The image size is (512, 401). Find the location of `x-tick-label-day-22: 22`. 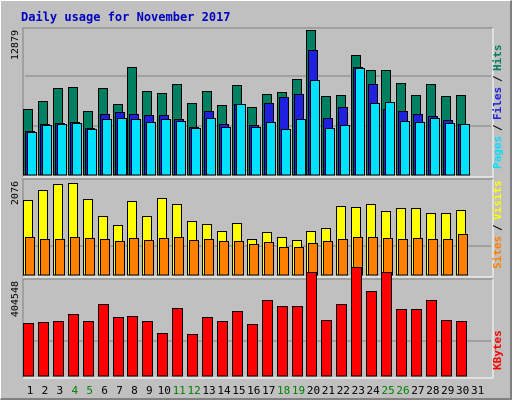

x-tick-label-day-22: 22 is located at coordinates (343, 390).